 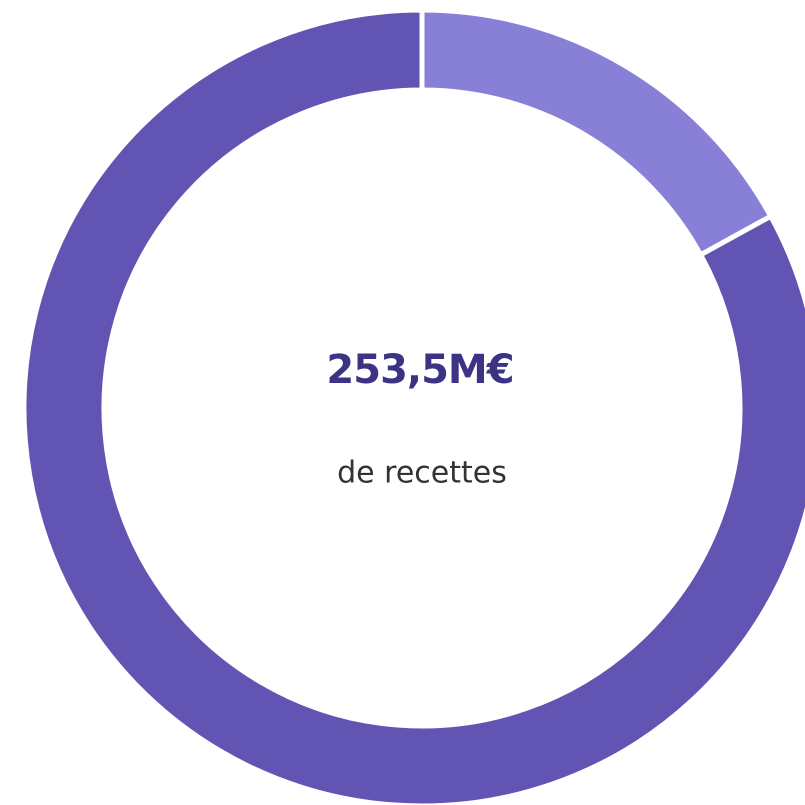 I want to click on center-value: 253,5M€, so click(x=419, y=370).